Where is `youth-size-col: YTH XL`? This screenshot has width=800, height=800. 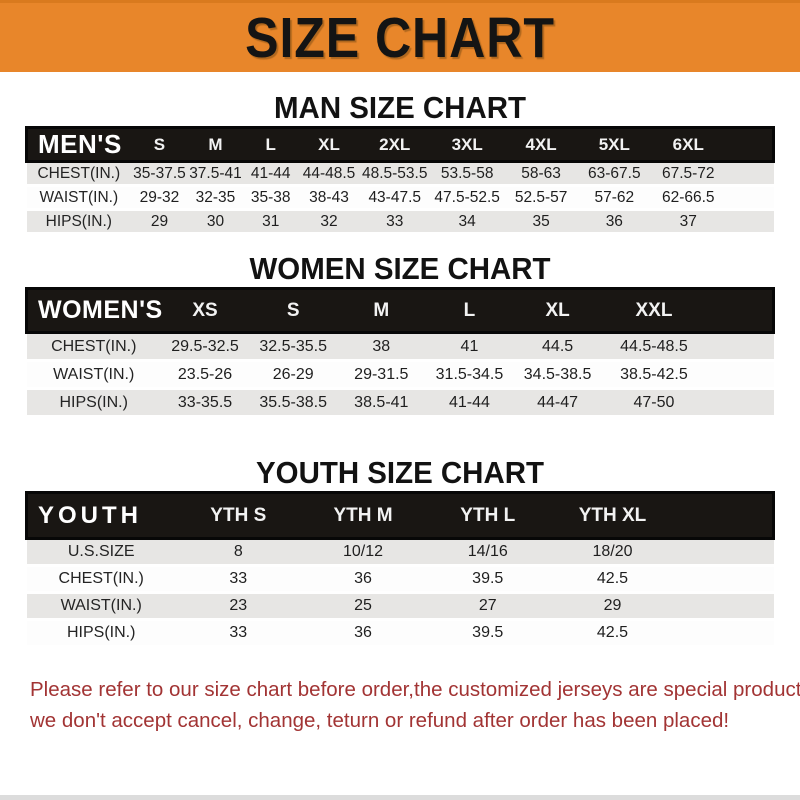
youth-size-col: YTH XL is located at coordinates (612, 515).